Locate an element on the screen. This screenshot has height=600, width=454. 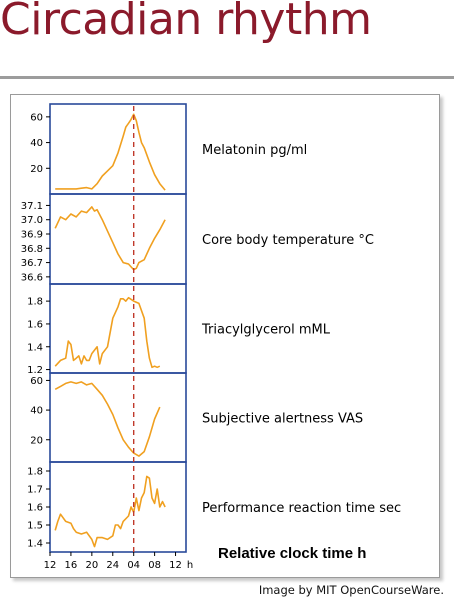
y-tick-label: 1.5 is located at coordinates (35, 526).